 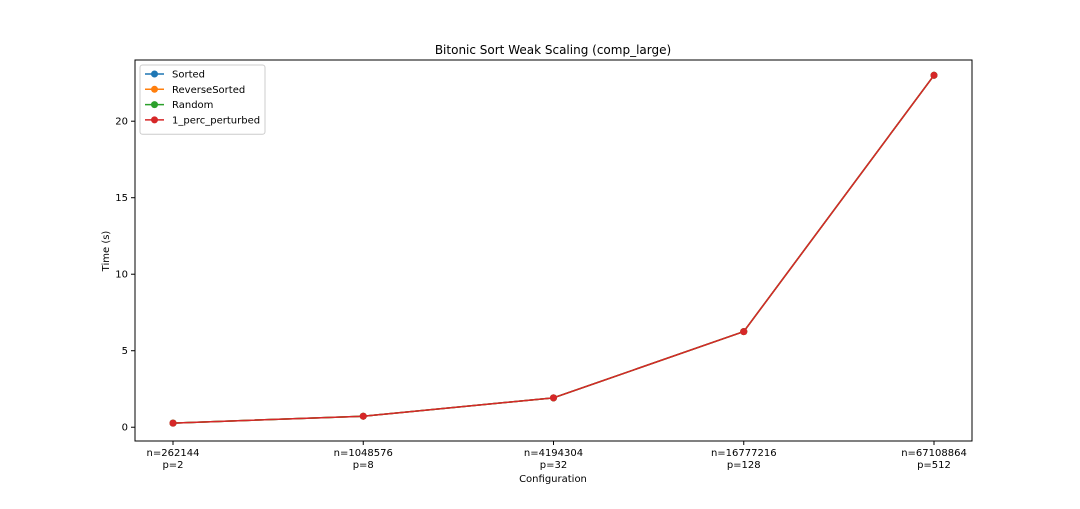 What do you see at coordinates (934, 453) in the screenshot?
I see `x-tick-label: n=67108864` at bounding box center [934, 453].